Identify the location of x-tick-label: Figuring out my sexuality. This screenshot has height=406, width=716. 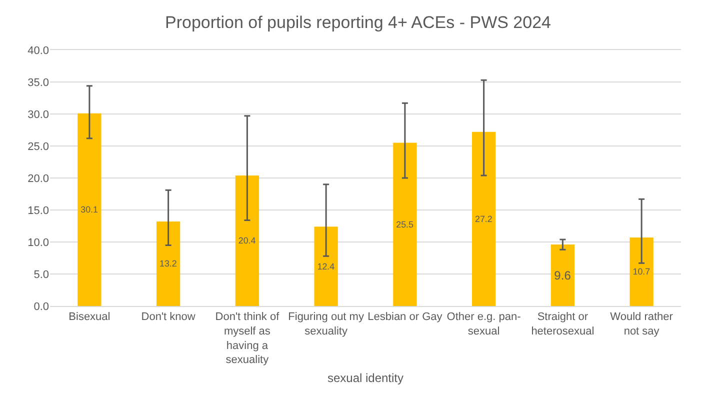
(326, 324).